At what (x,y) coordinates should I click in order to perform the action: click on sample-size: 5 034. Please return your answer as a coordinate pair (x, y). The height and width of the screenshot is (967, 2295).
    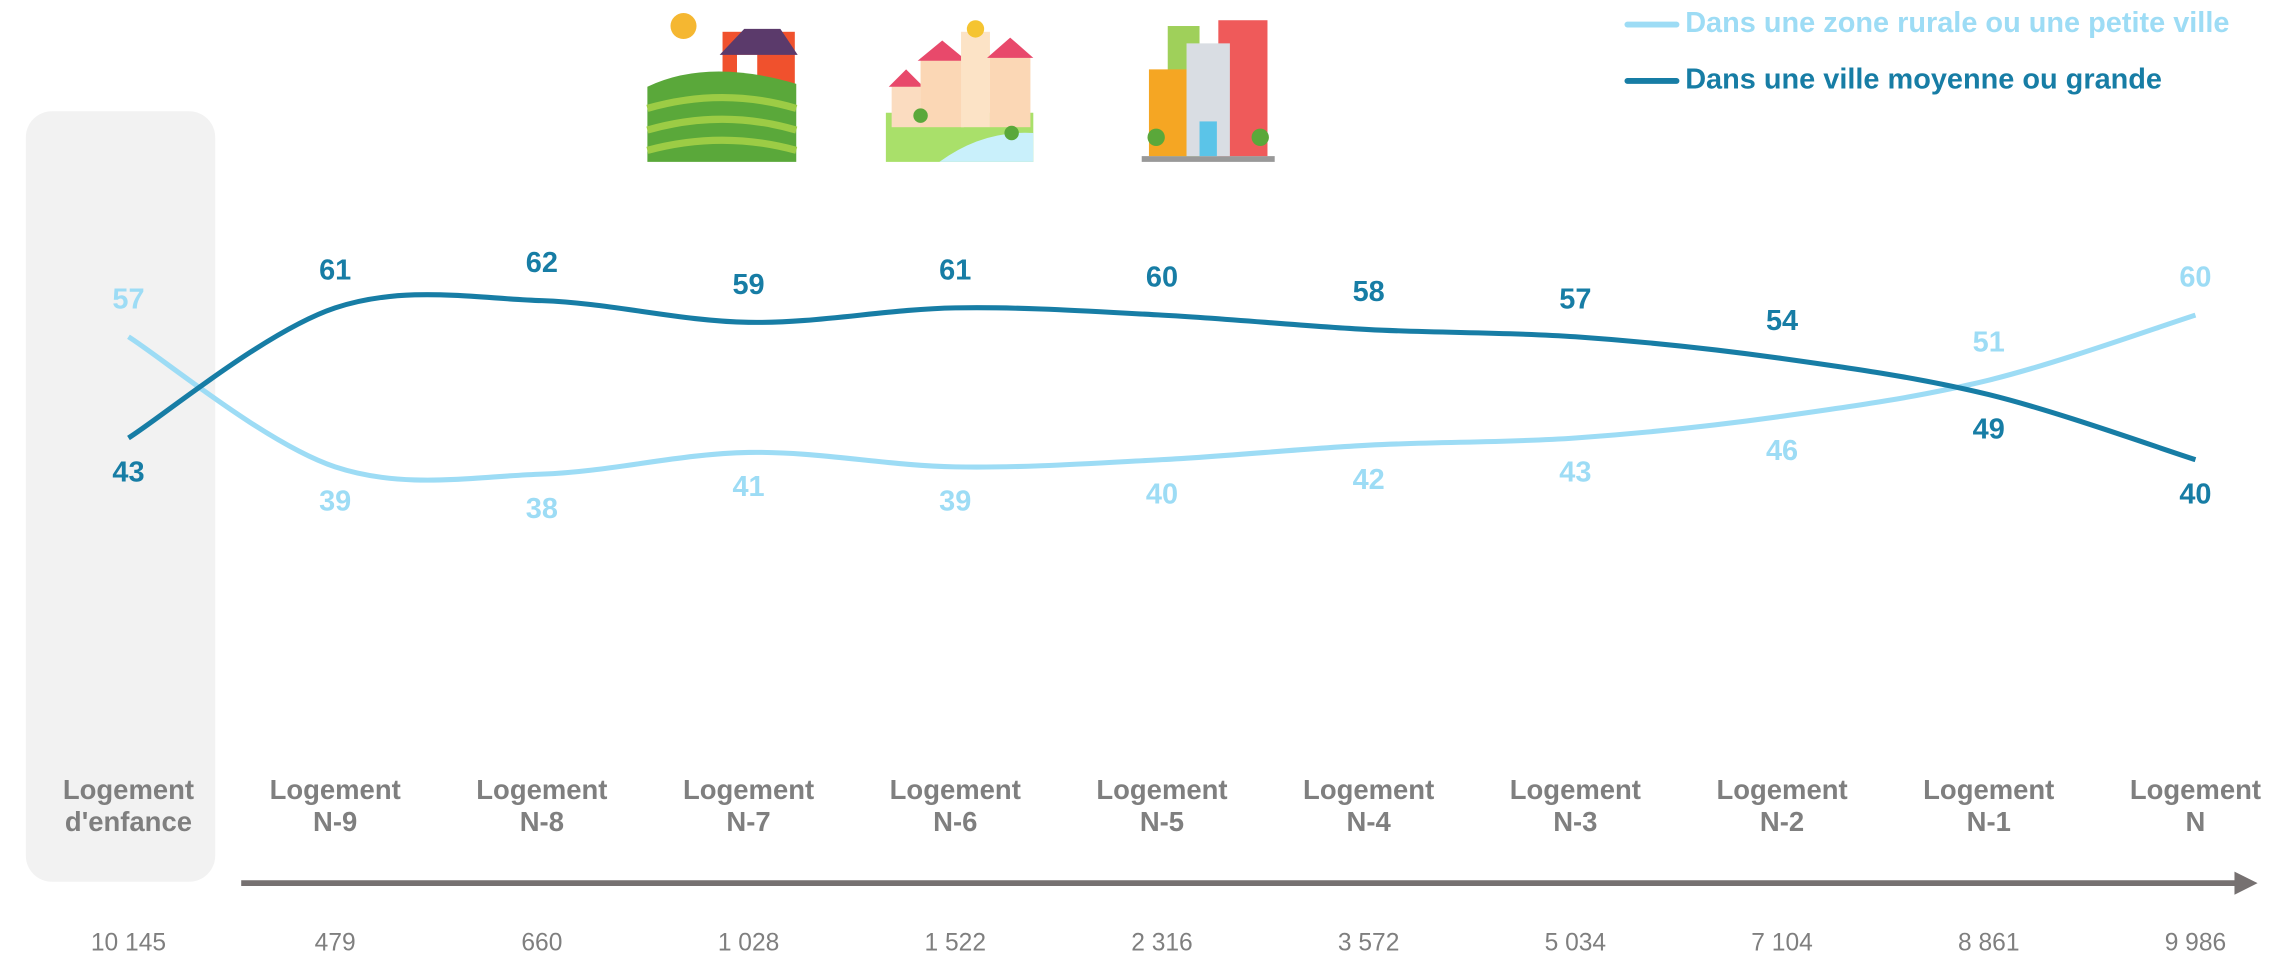
    Looking at the image, I should click on (1575, 942).